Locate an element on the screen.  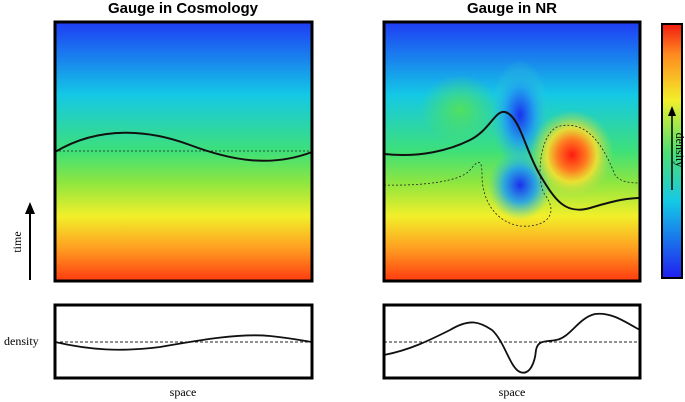
panel-title: Gauge in NR is located at coordinates (512, 8).